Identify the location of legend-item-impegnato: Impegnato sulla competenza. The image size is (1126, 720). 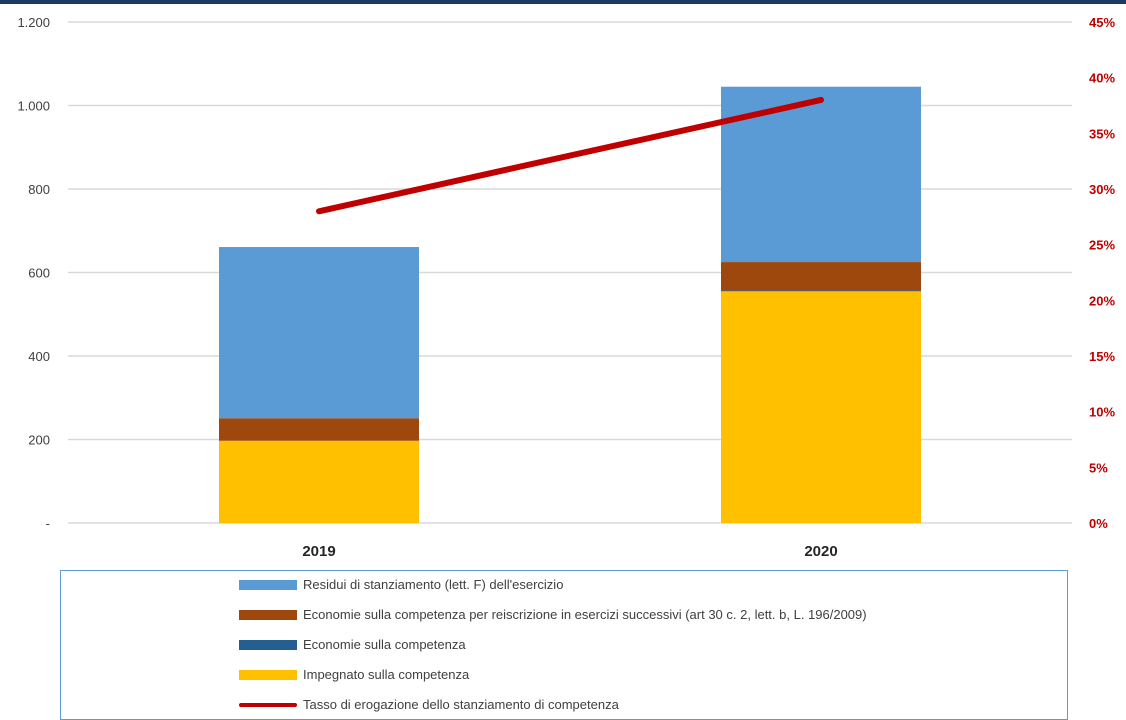
(354, 674).